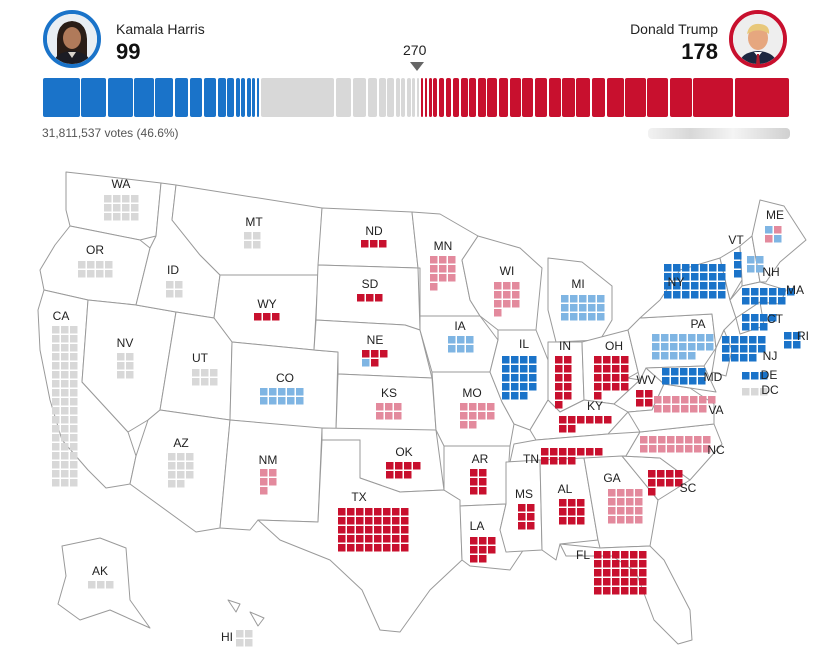  I want to click on ev-tile-nm, so click(273, 473).